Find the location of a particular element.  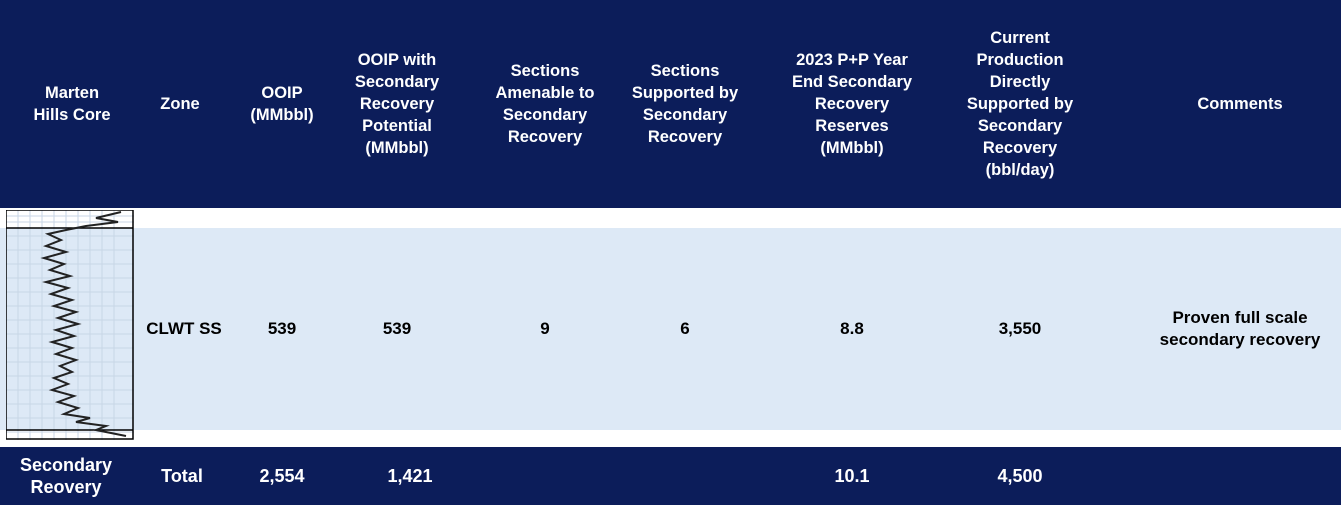

total-band is located at coordinates (670, 476).